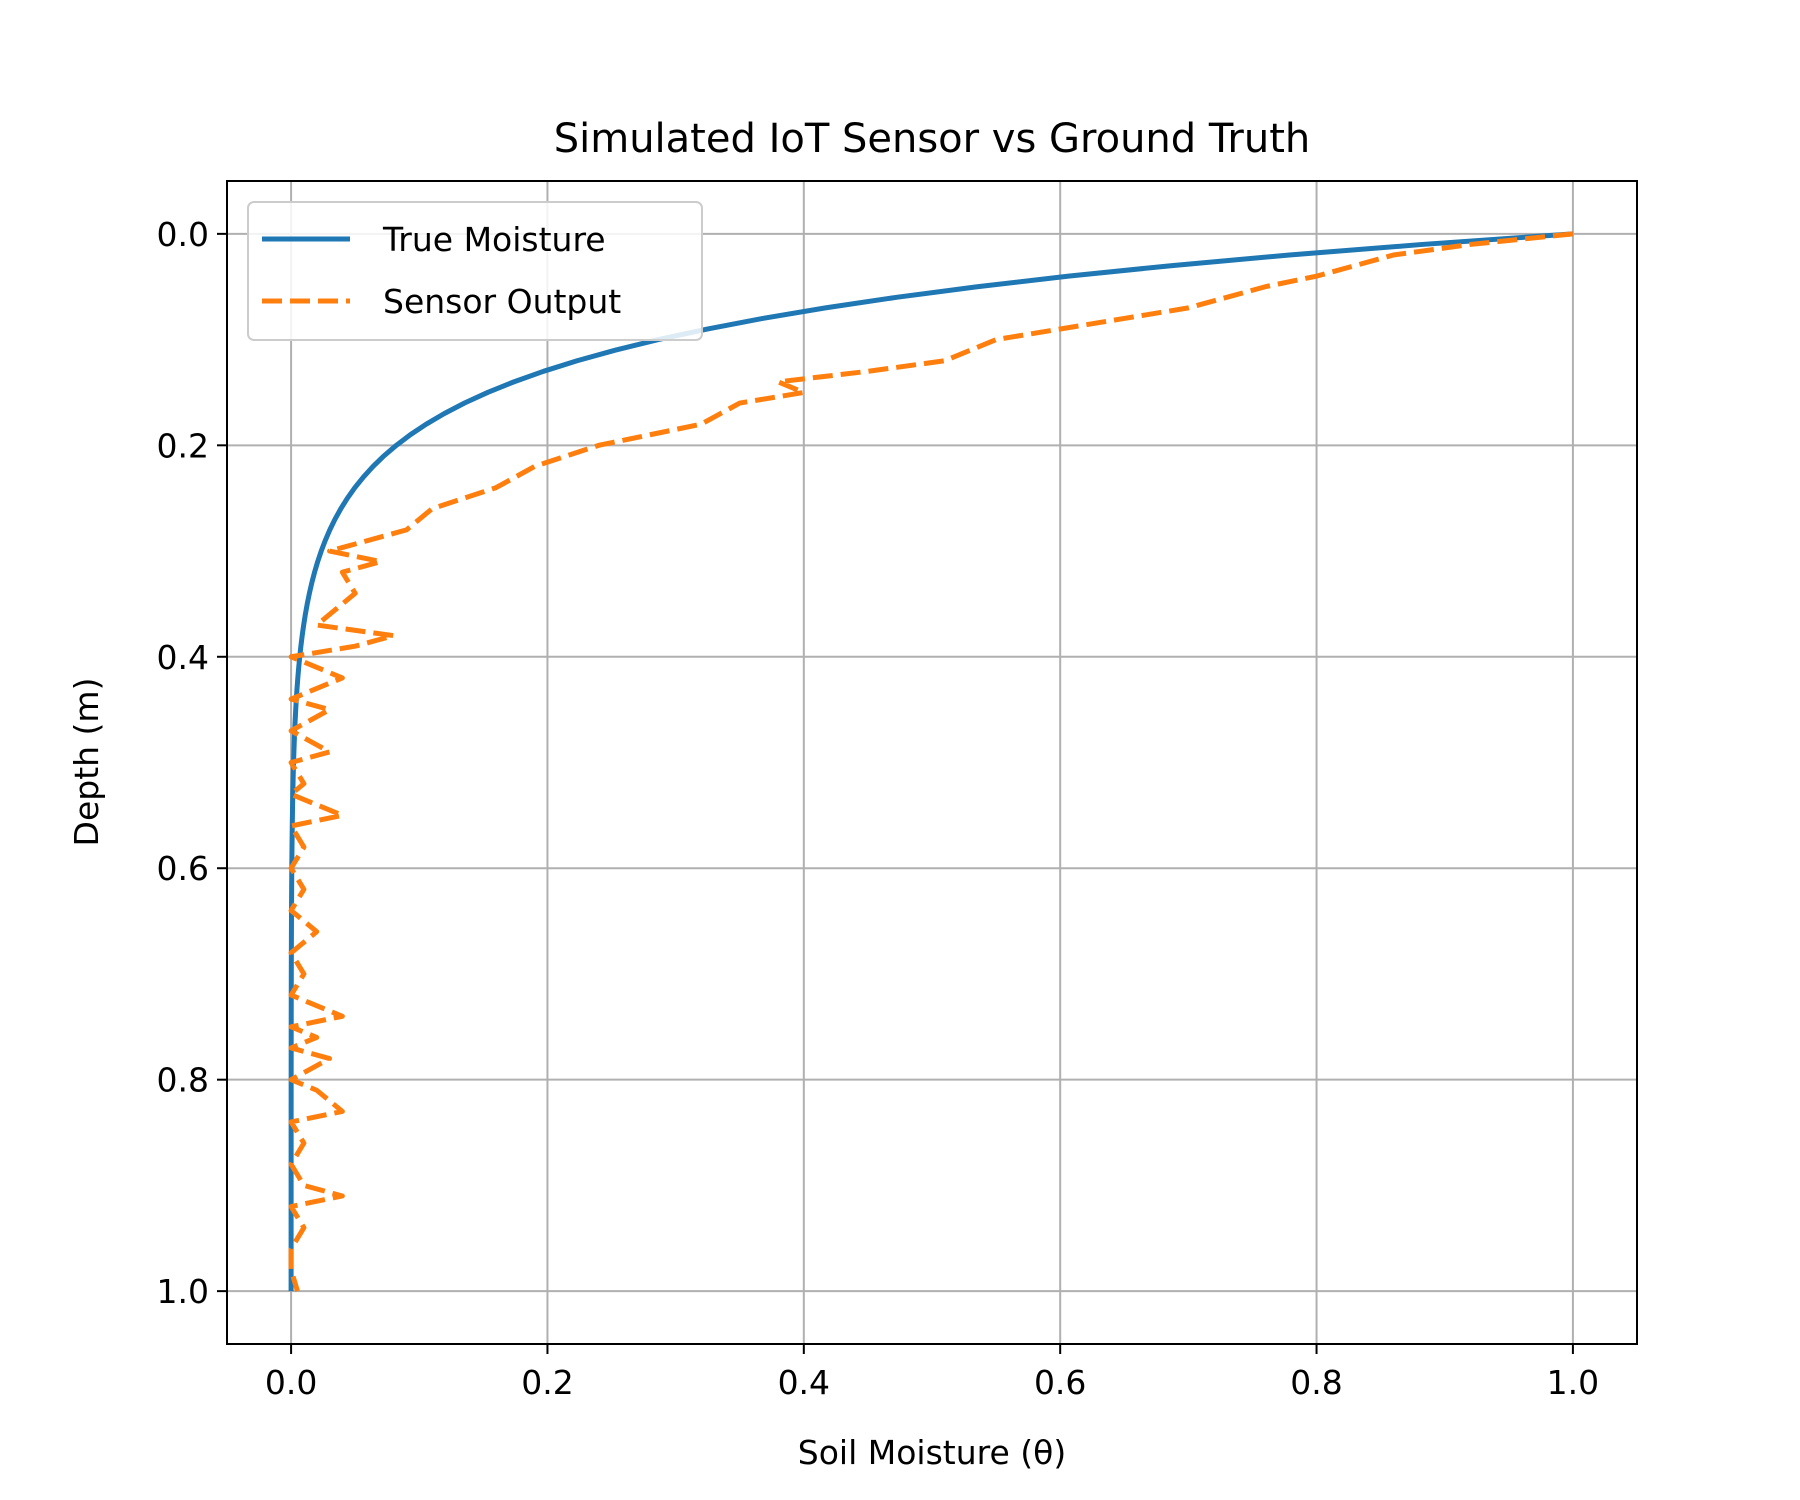 The image size is (1800, 1500). What do you see at coordinates (932, 139) in the screenshot?
I see `chart-title: Simulated IoT Sensor vs Ground Truth` at bounding box center [932, 139].